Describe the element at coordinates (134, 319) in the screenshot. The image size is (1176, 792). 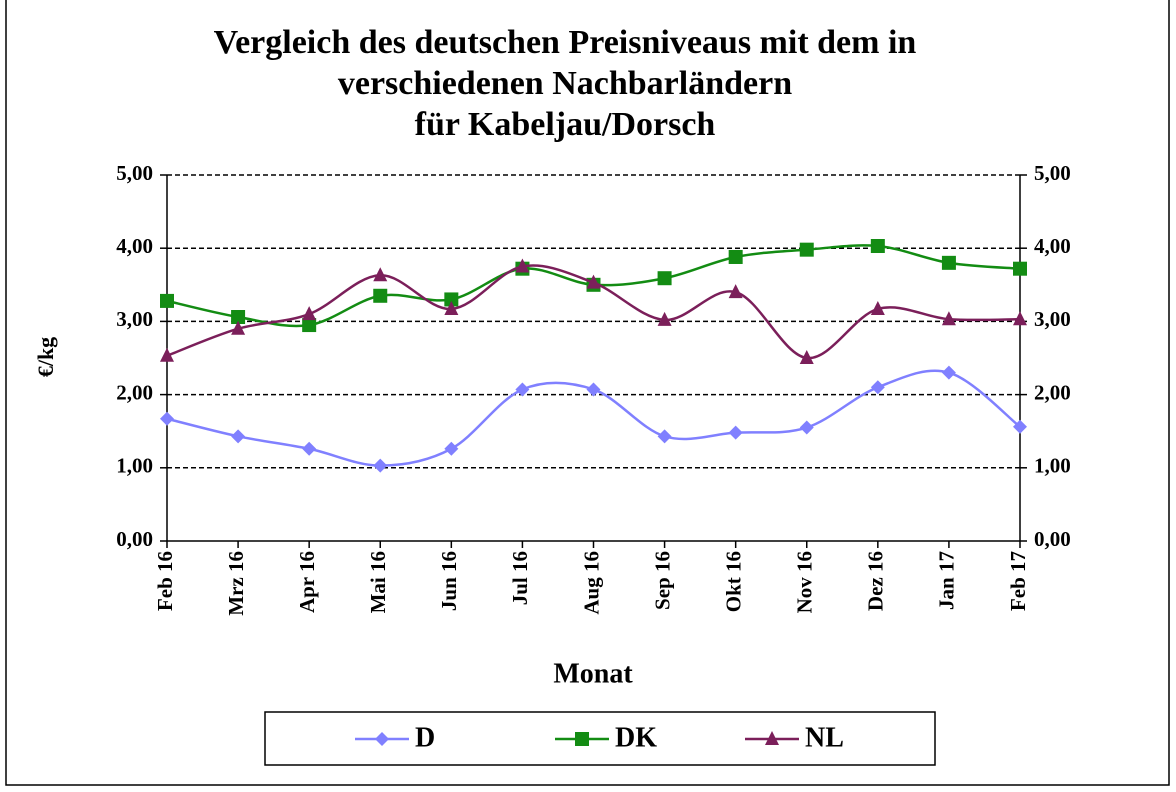
I see `y-tick-label: 3,00` at that location.